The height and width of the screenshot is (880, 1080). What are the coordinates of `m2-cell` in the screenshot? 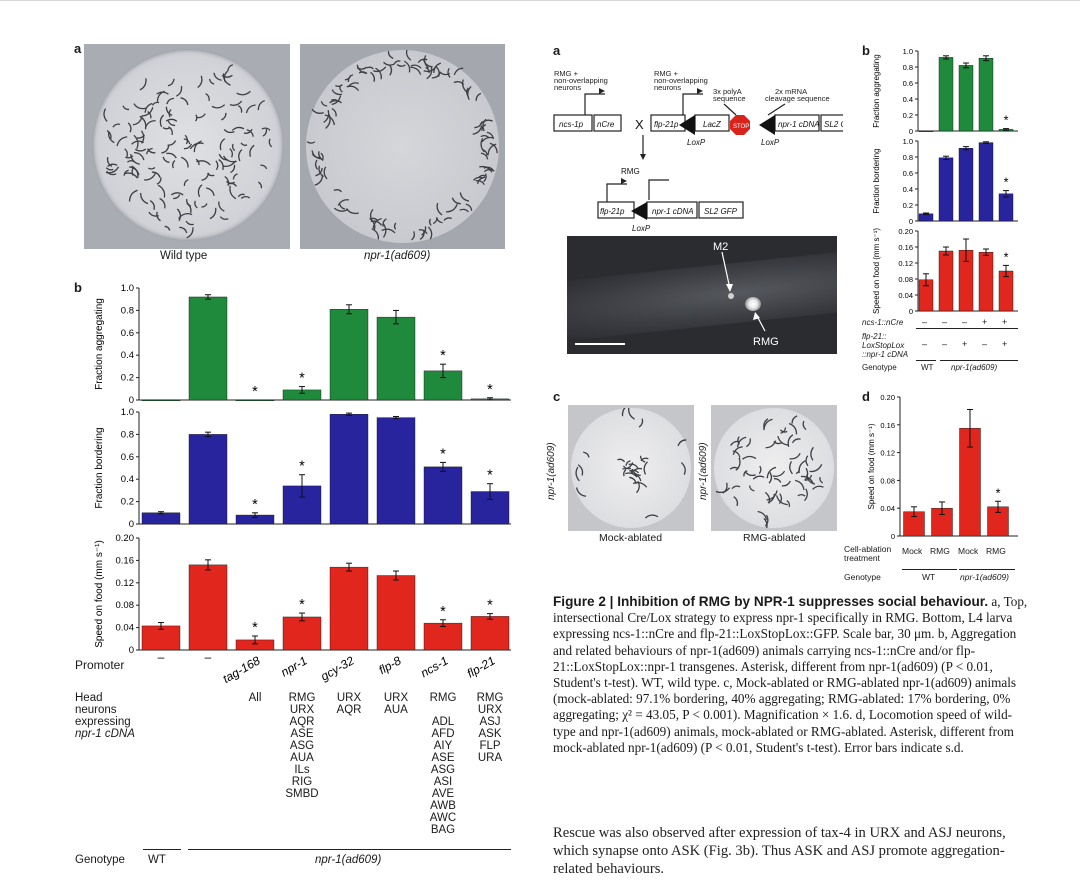 It's located at (731, 296).